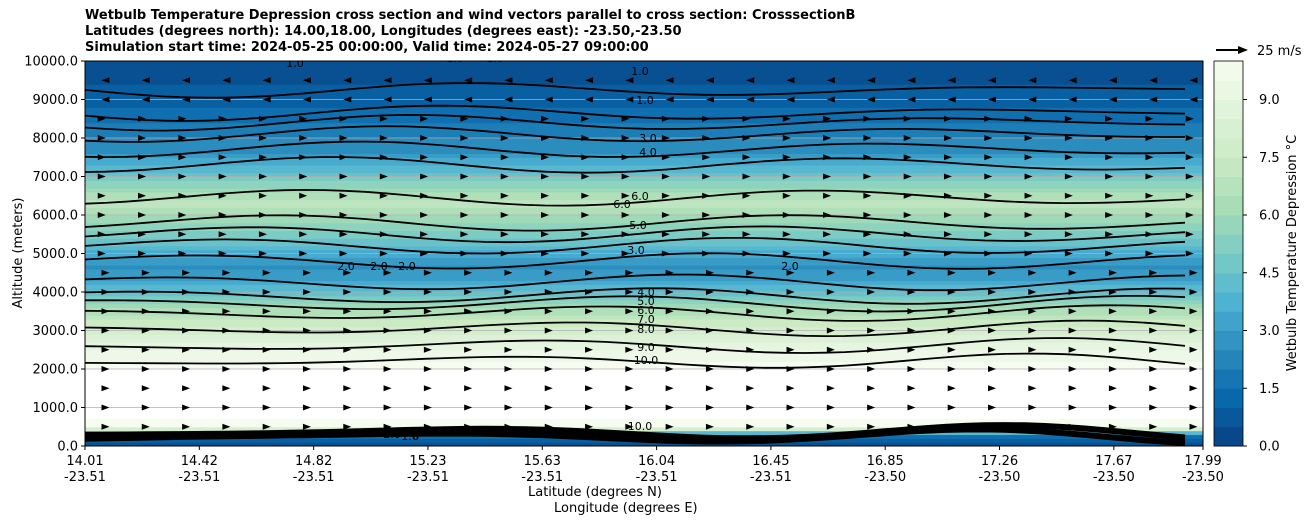 The height and width of the screenshot is (526, 1312). What do you see at coordinates (646, 329) in the screenshot?
I see `contour-label: 8.0` at bounding box center [646, 329].